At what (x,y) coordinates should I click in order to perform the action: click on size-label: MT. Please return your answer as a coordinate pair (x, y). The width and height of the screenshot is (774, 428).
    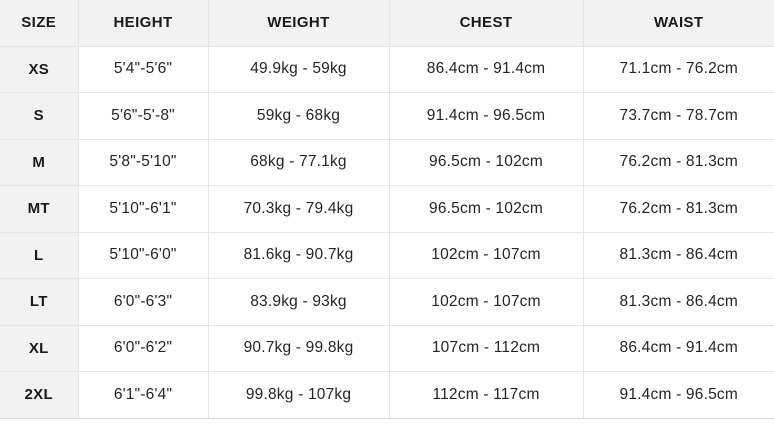
    Looking at the image, I should click on (39, 209).